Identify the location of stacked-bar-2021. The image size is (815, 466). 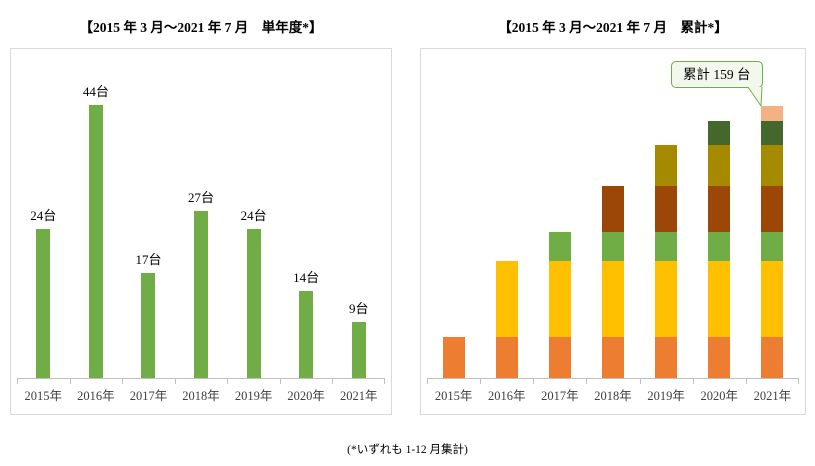
(772, 242).